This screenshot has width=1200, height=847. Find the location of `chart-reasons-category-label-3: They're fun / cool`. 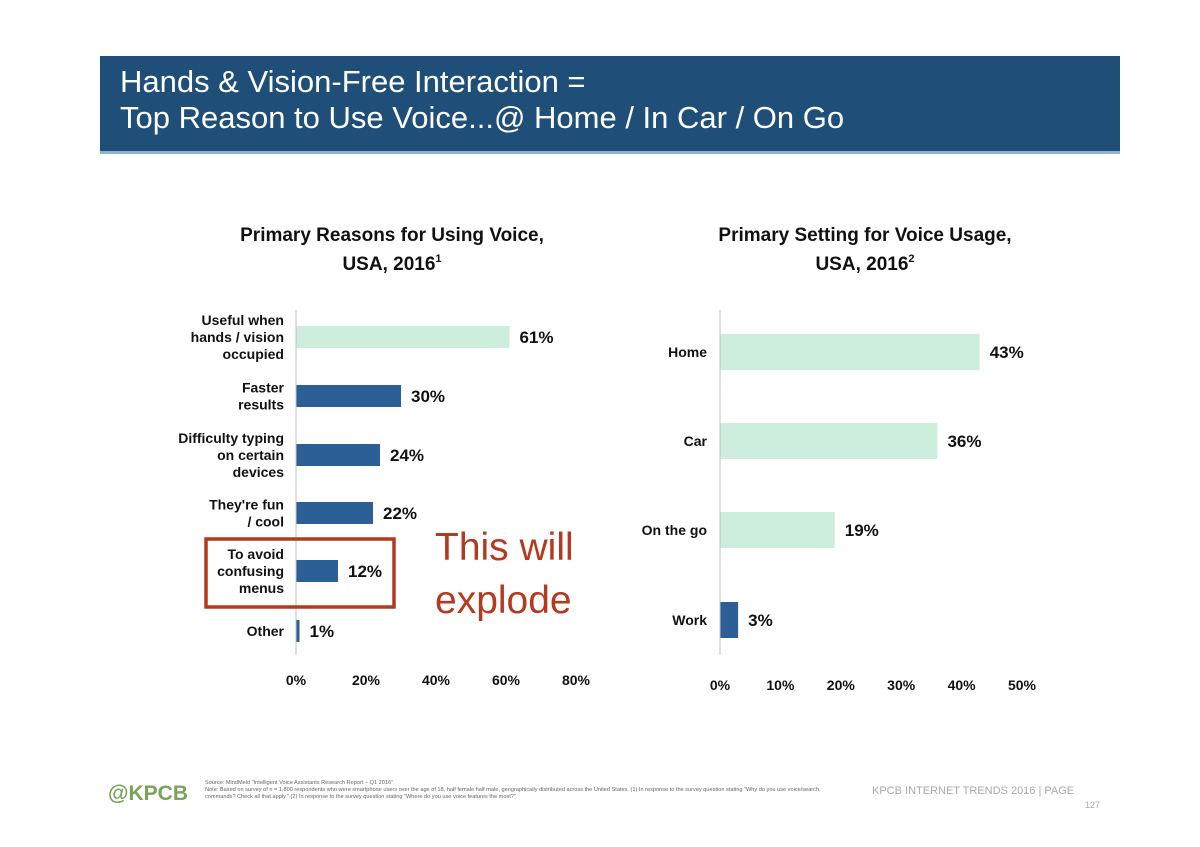

chart-reasons-category-label-3: They're fun / cool is located at coordinates (246, 513).